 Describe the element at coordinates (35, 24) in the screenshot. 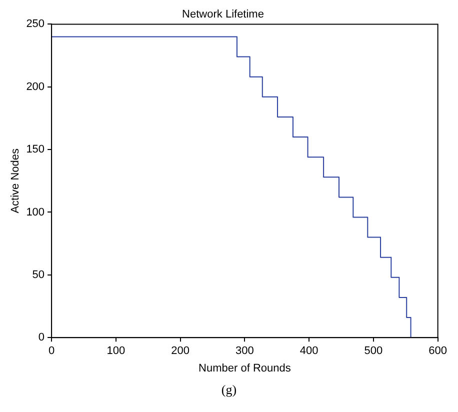

I see `y-tick-label: 250` at that location.